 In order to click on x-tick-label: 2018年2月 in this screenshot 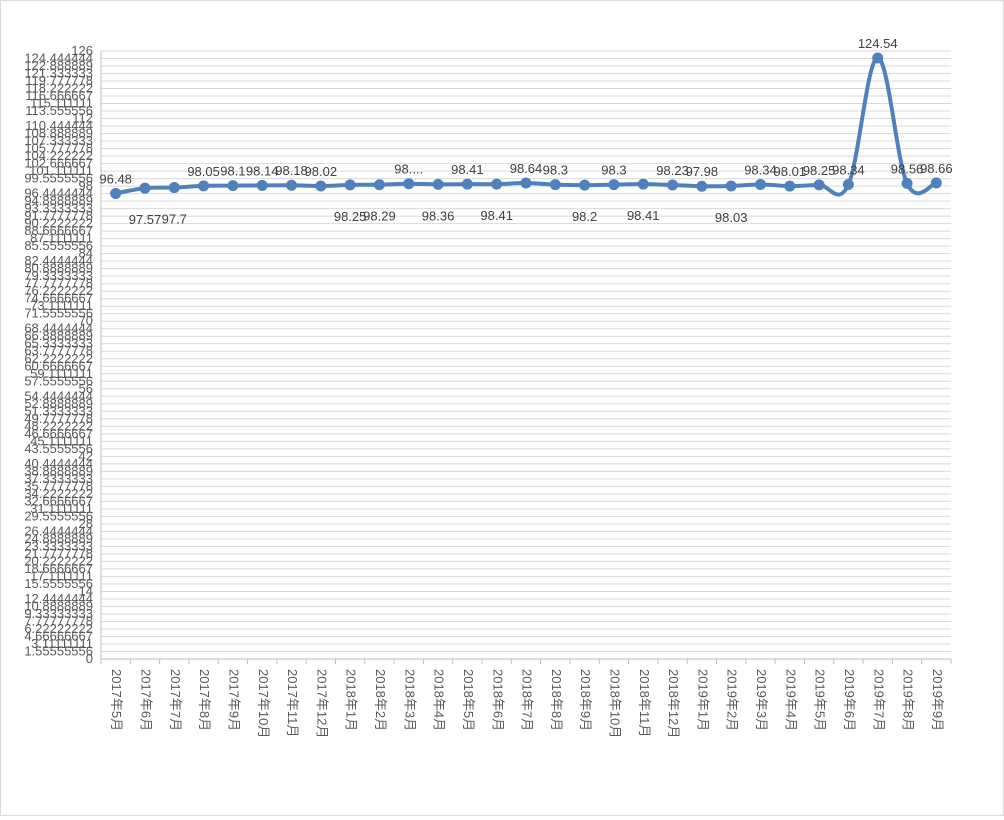, I will do `click(380, 700)`.